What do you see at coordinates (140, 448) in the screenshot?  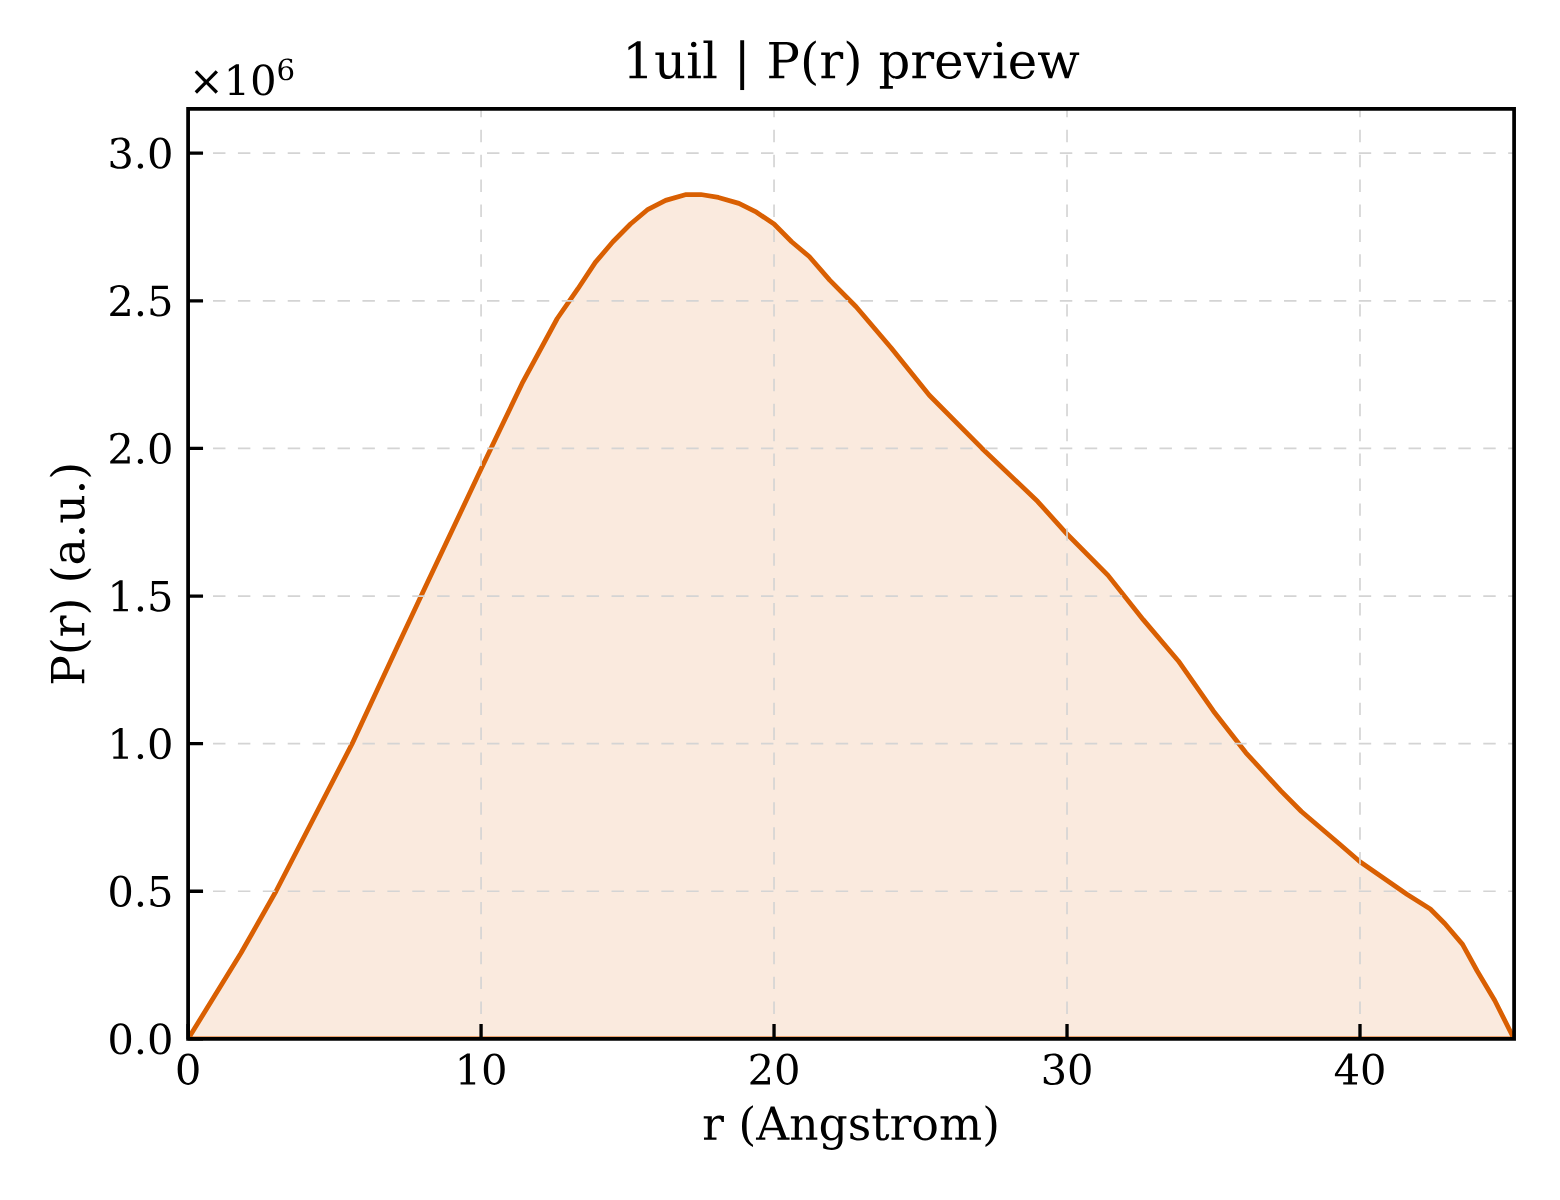 I see `y-tick-label: 2.0` at bounding box center [140, 448].